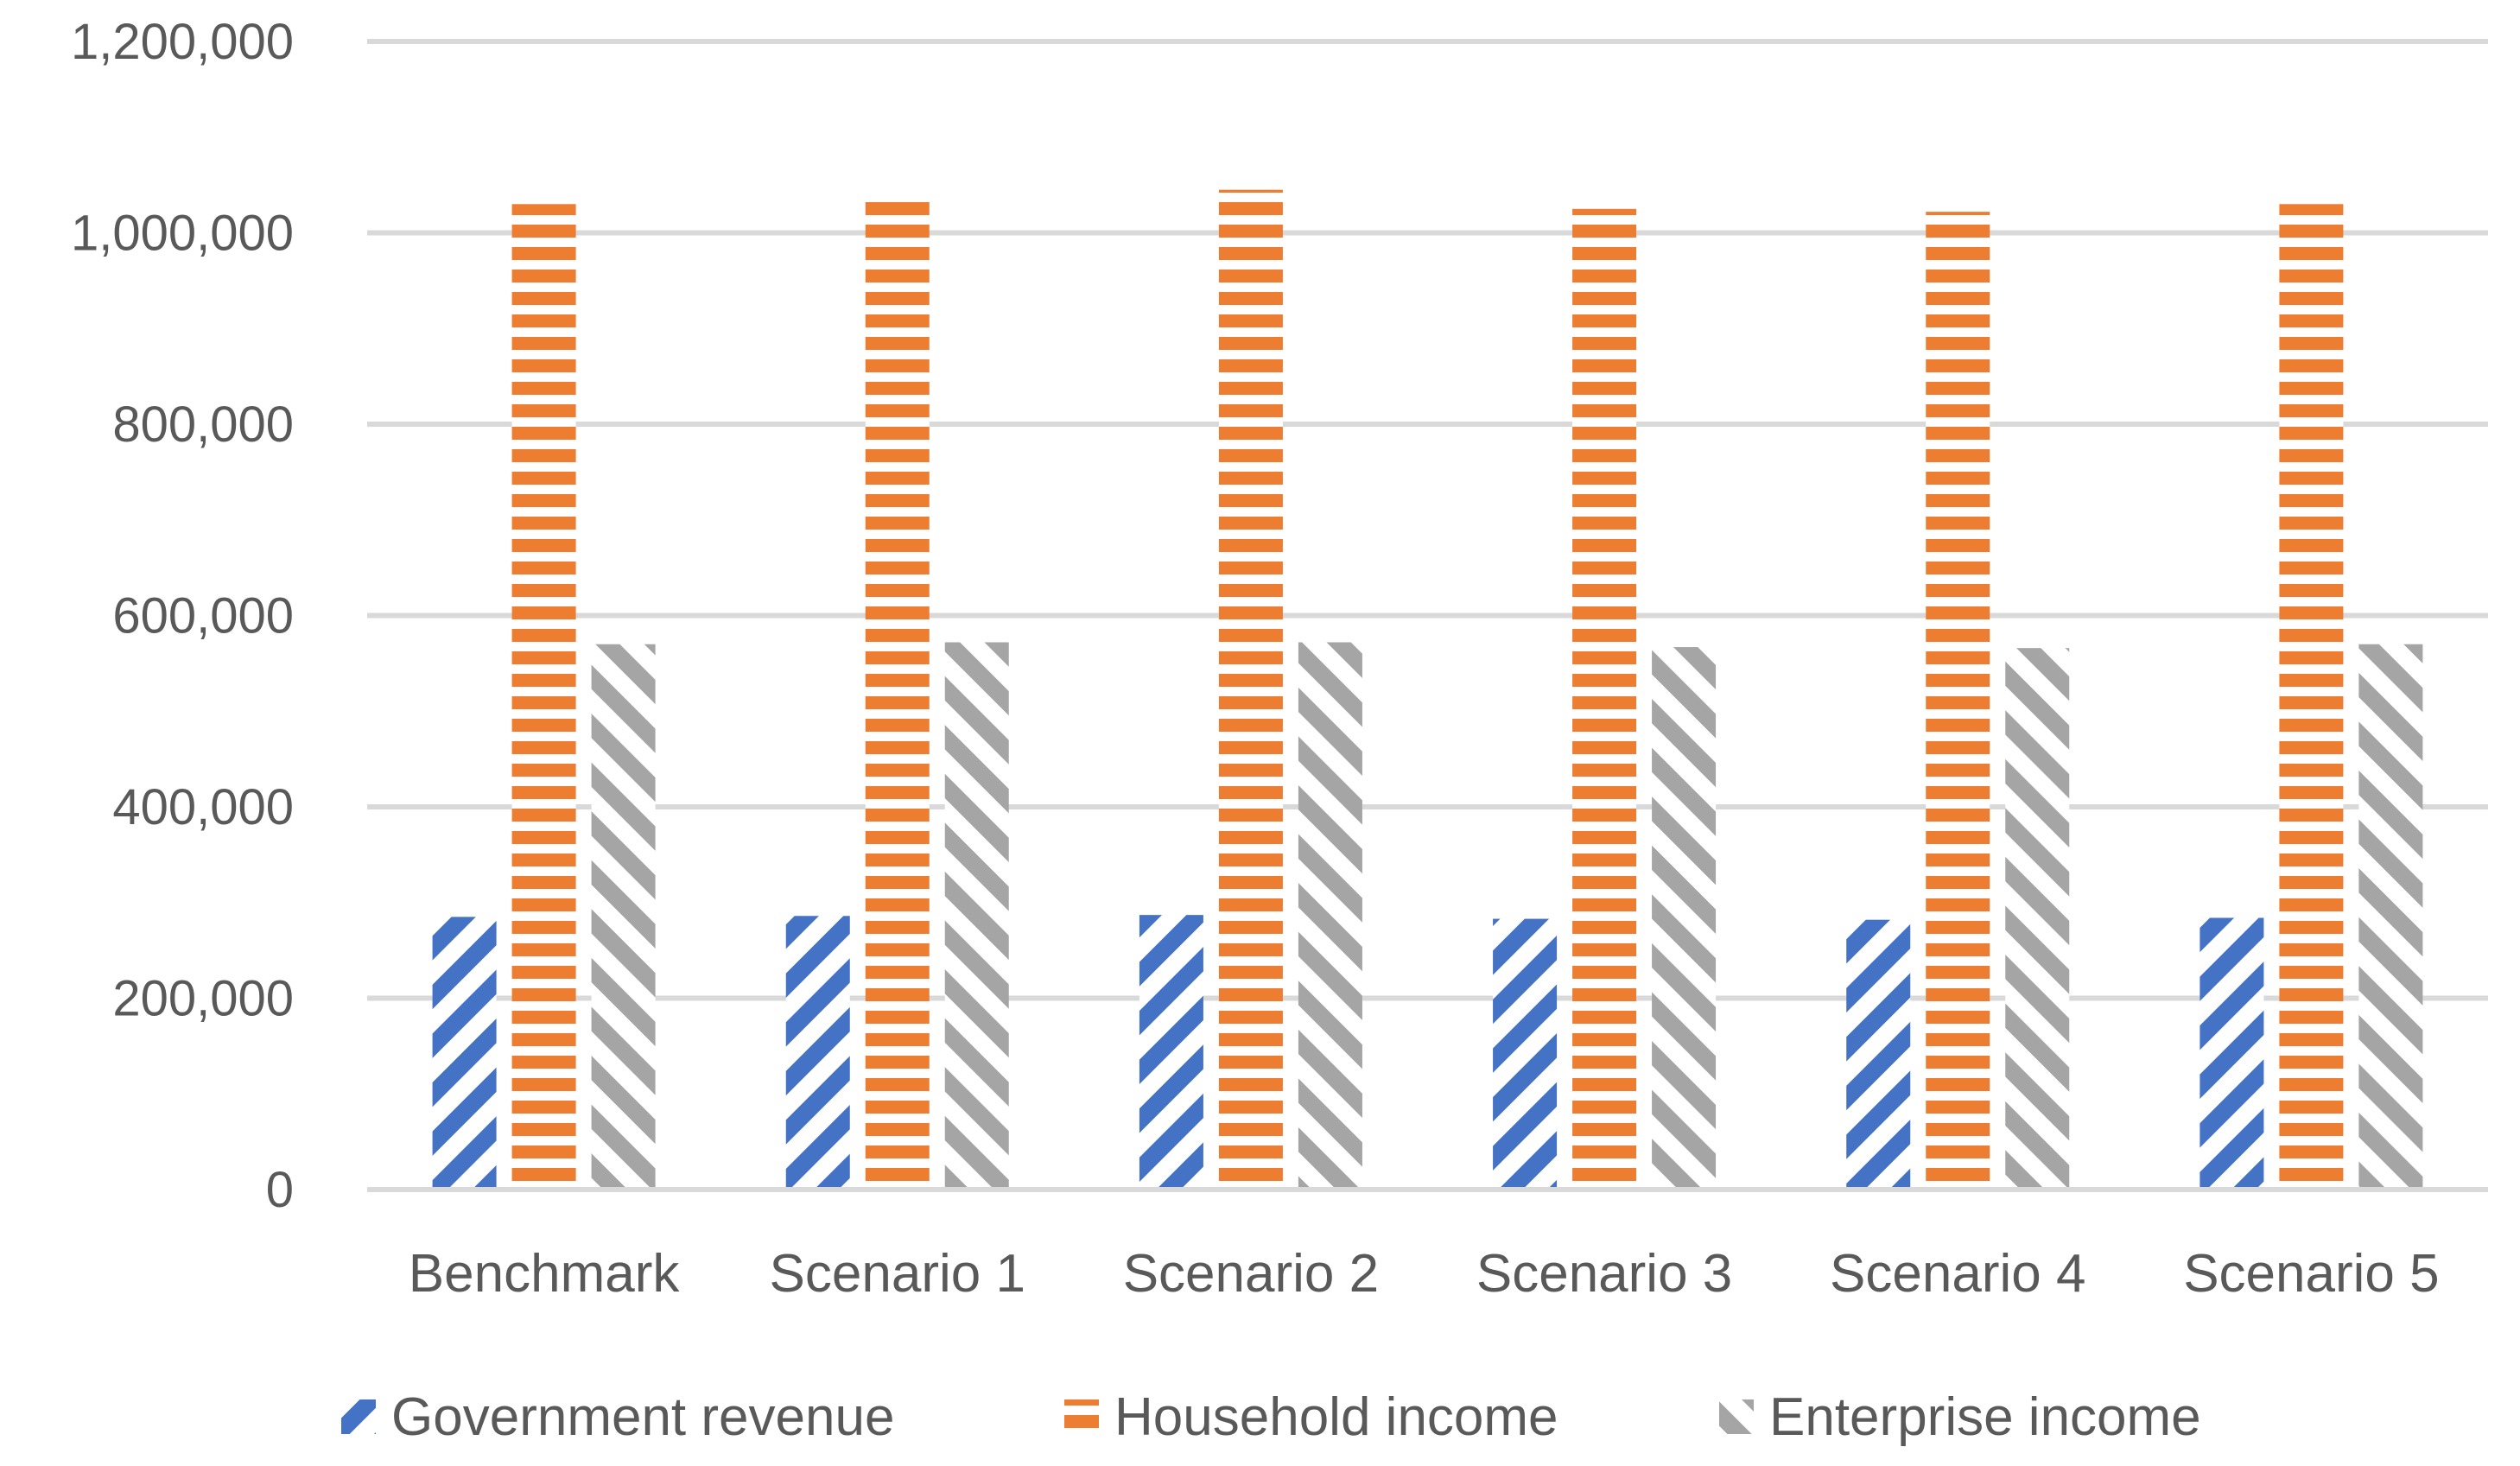 This screenshot has height=1466, width=2520. What do you see at coordinates (182, 234) in the screenshot?
I see `y-tick-label: 1,000,000` at bounding box center [182, 234].